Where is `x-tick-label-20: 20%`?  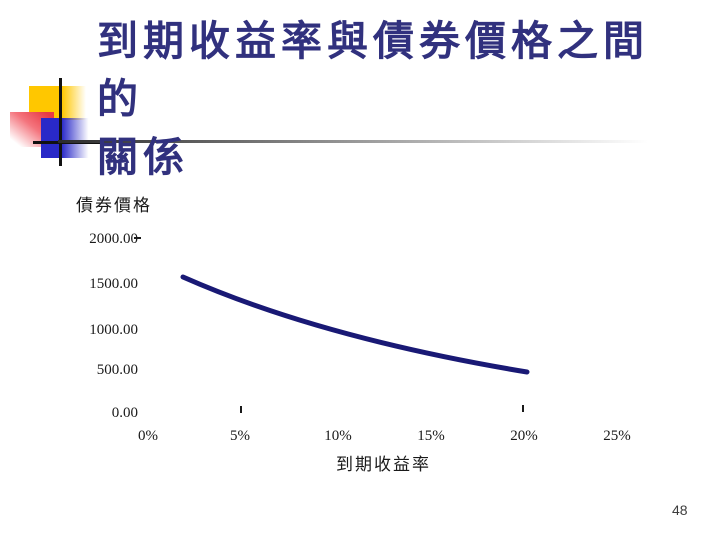 x-tick-label-20: 20% is located at coordinates (524, 436).